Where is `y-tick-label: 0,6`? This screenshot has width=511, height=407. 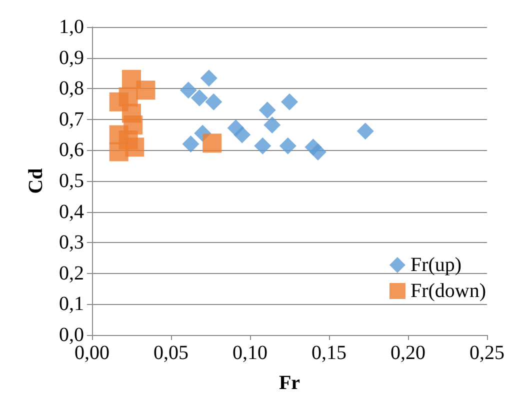 y-tick-label: 0,6 is located at coordinates (71, 150).